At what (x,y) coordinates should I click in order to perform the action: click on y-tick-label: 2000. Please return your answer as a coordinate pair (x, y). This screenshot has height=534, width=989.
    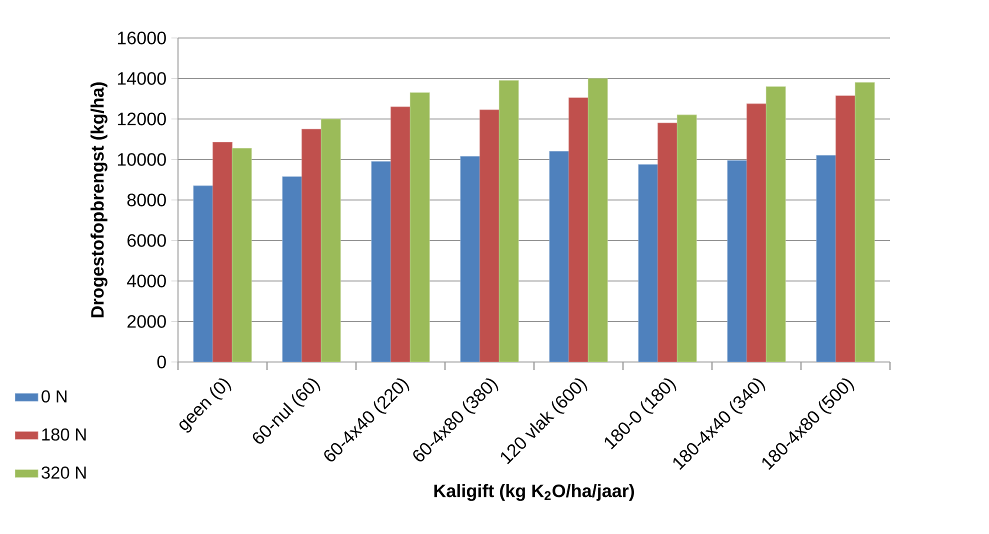
    Looking at the image, I should click on (146, 321).